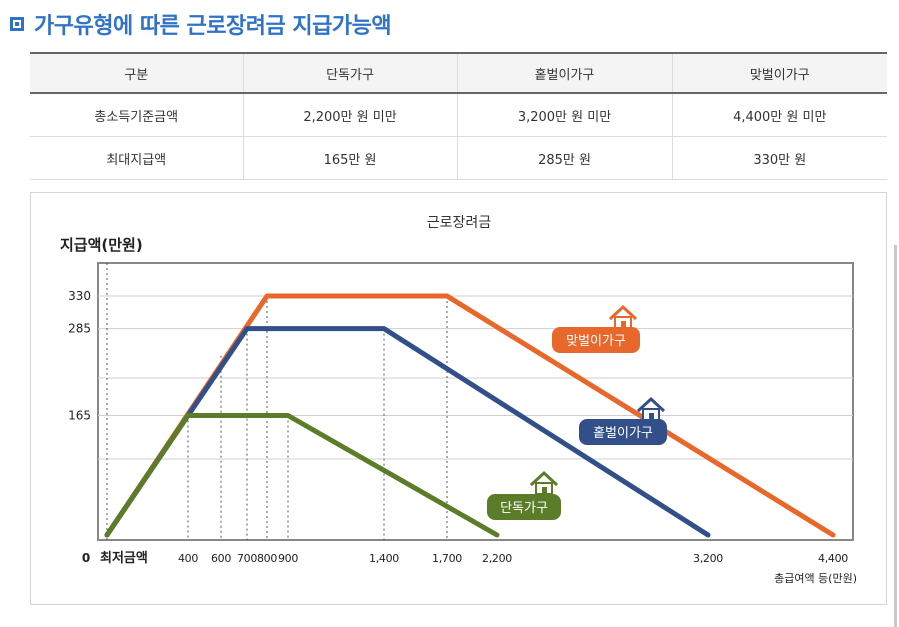  I want to click on page-header: 가구유형에 따른 근로장려금 지급가능액, so click(201, 24).